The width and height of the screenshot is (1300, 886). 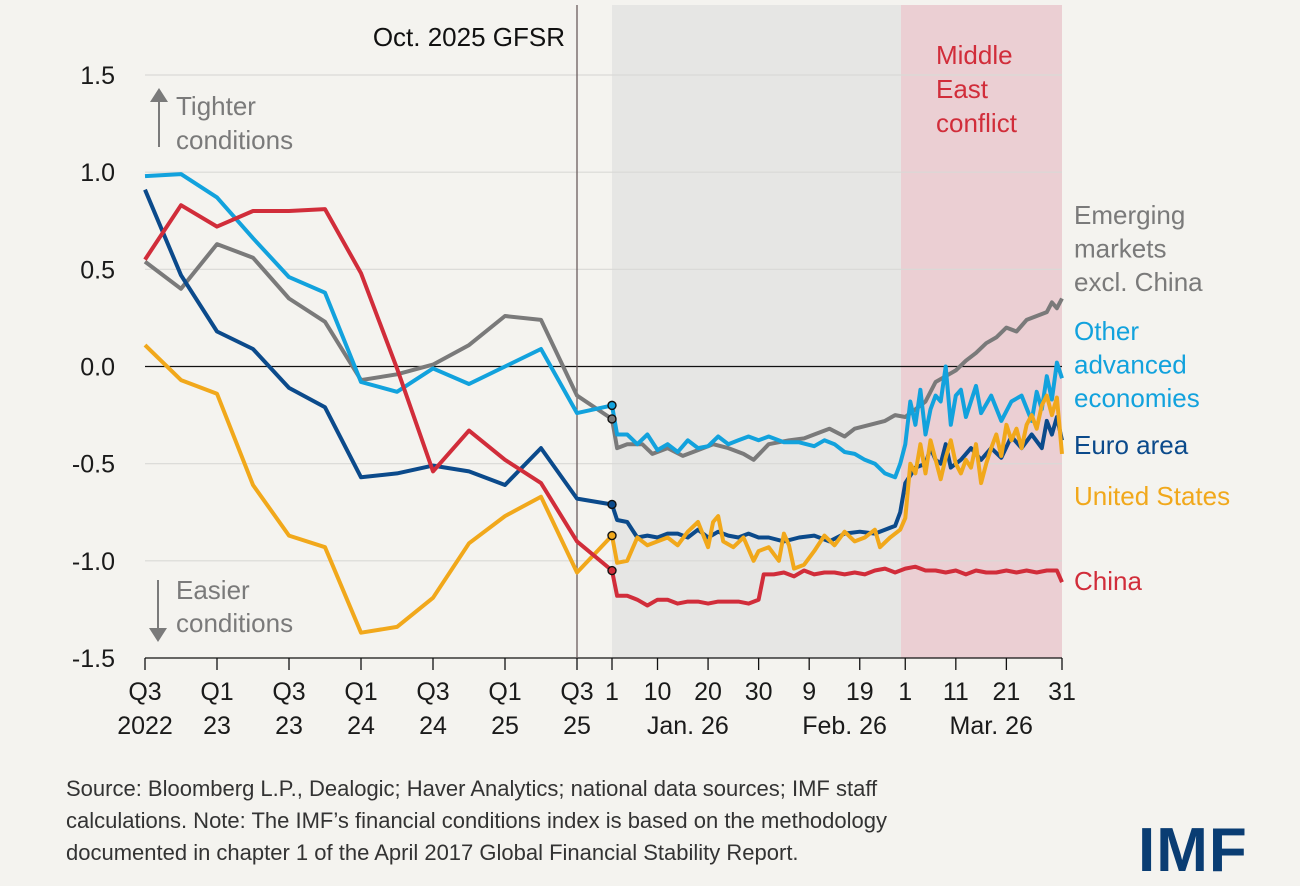 What do you see at coordinates (97, 270) in the screenshot?
I see `y-tick-label: 0.5` at bounding box center [97, 270].